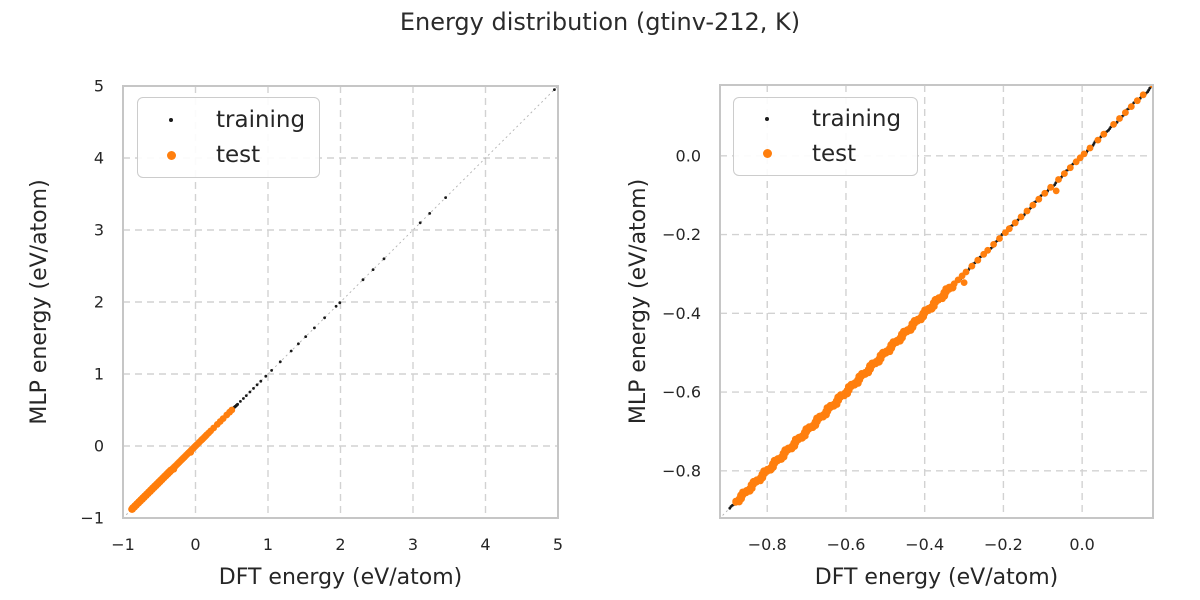 This screenshot has height=600, width=1200. I want to click on x-tick-label: 0, so click(195, 544).